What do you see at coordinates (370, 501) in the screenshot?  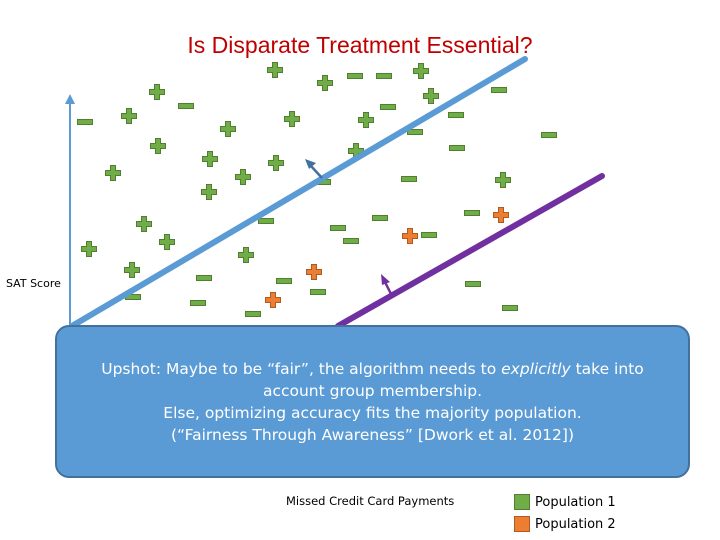 I see `x-axis-label: Missed Credit Card Payments` at bounding box center [370, 501].